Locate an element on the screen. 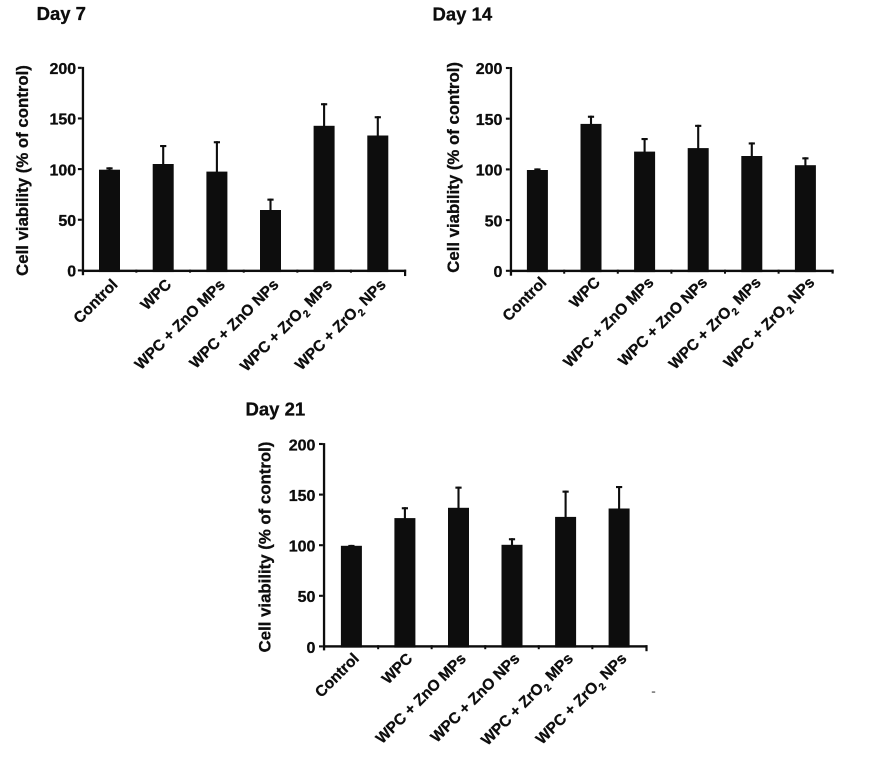  svg-text: Day 14 is located at coordinates (463, 14).